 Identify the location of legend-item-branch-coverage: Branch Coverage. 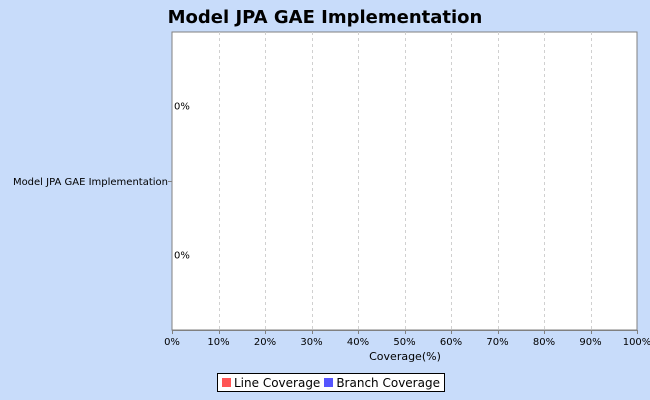
(382, 383).